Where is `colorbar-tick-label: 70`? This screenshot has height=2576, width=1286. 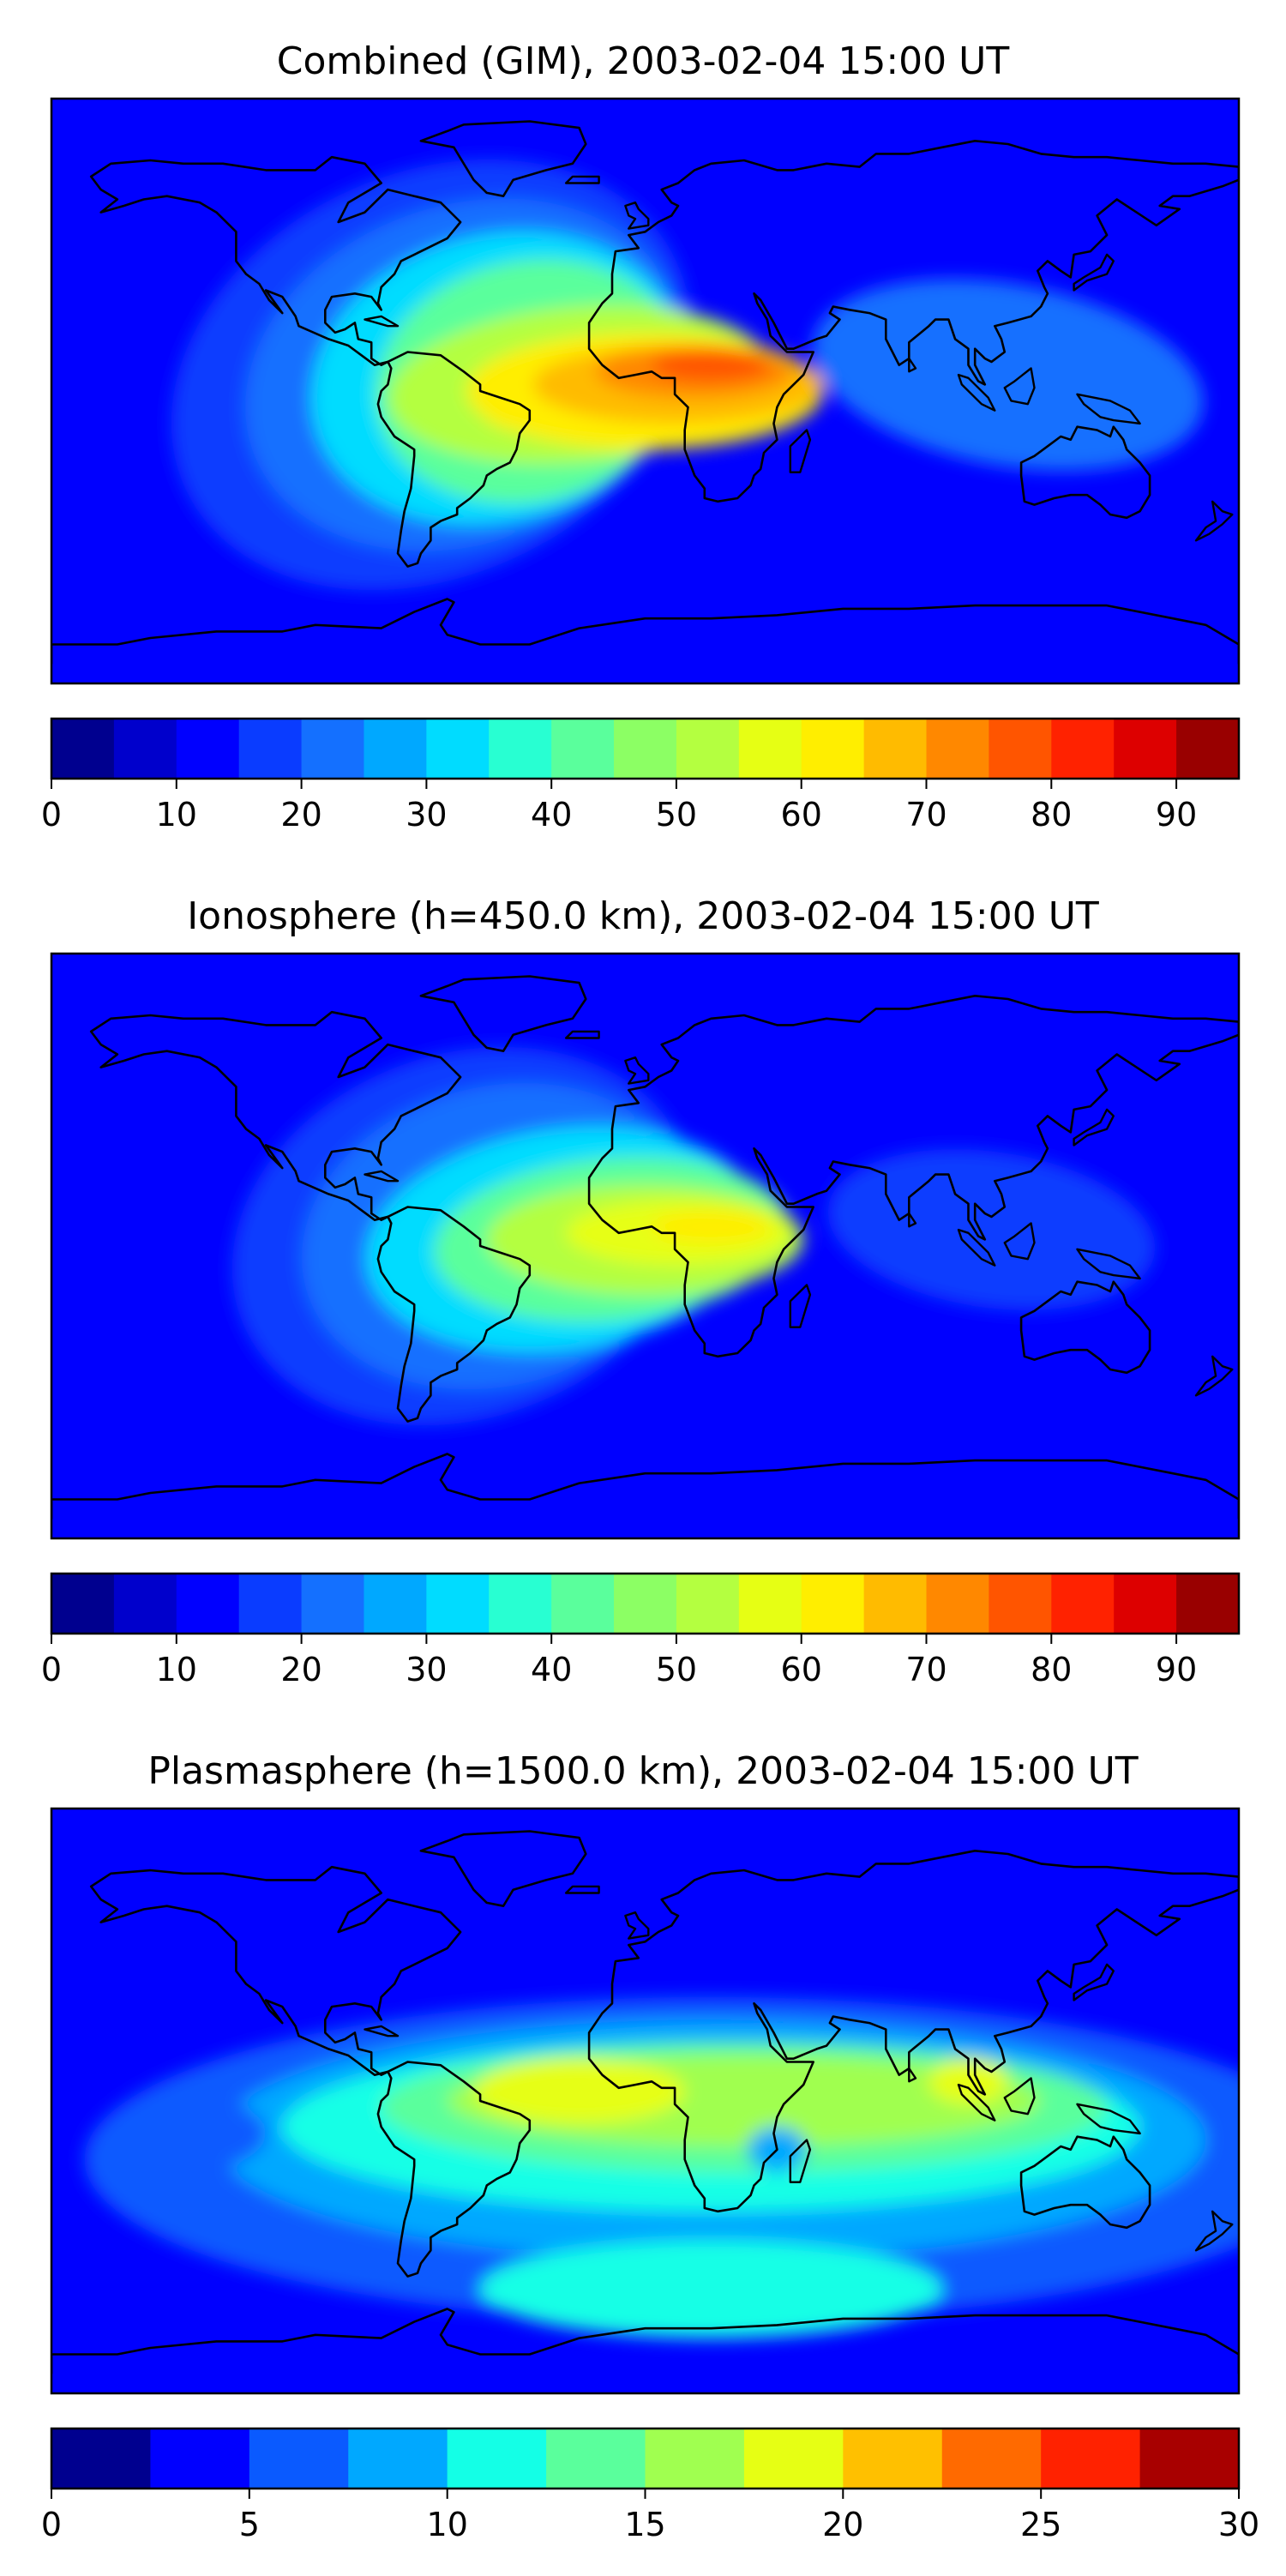 colorbar-tick-label: 70 is located at coordinates (925, 1669).